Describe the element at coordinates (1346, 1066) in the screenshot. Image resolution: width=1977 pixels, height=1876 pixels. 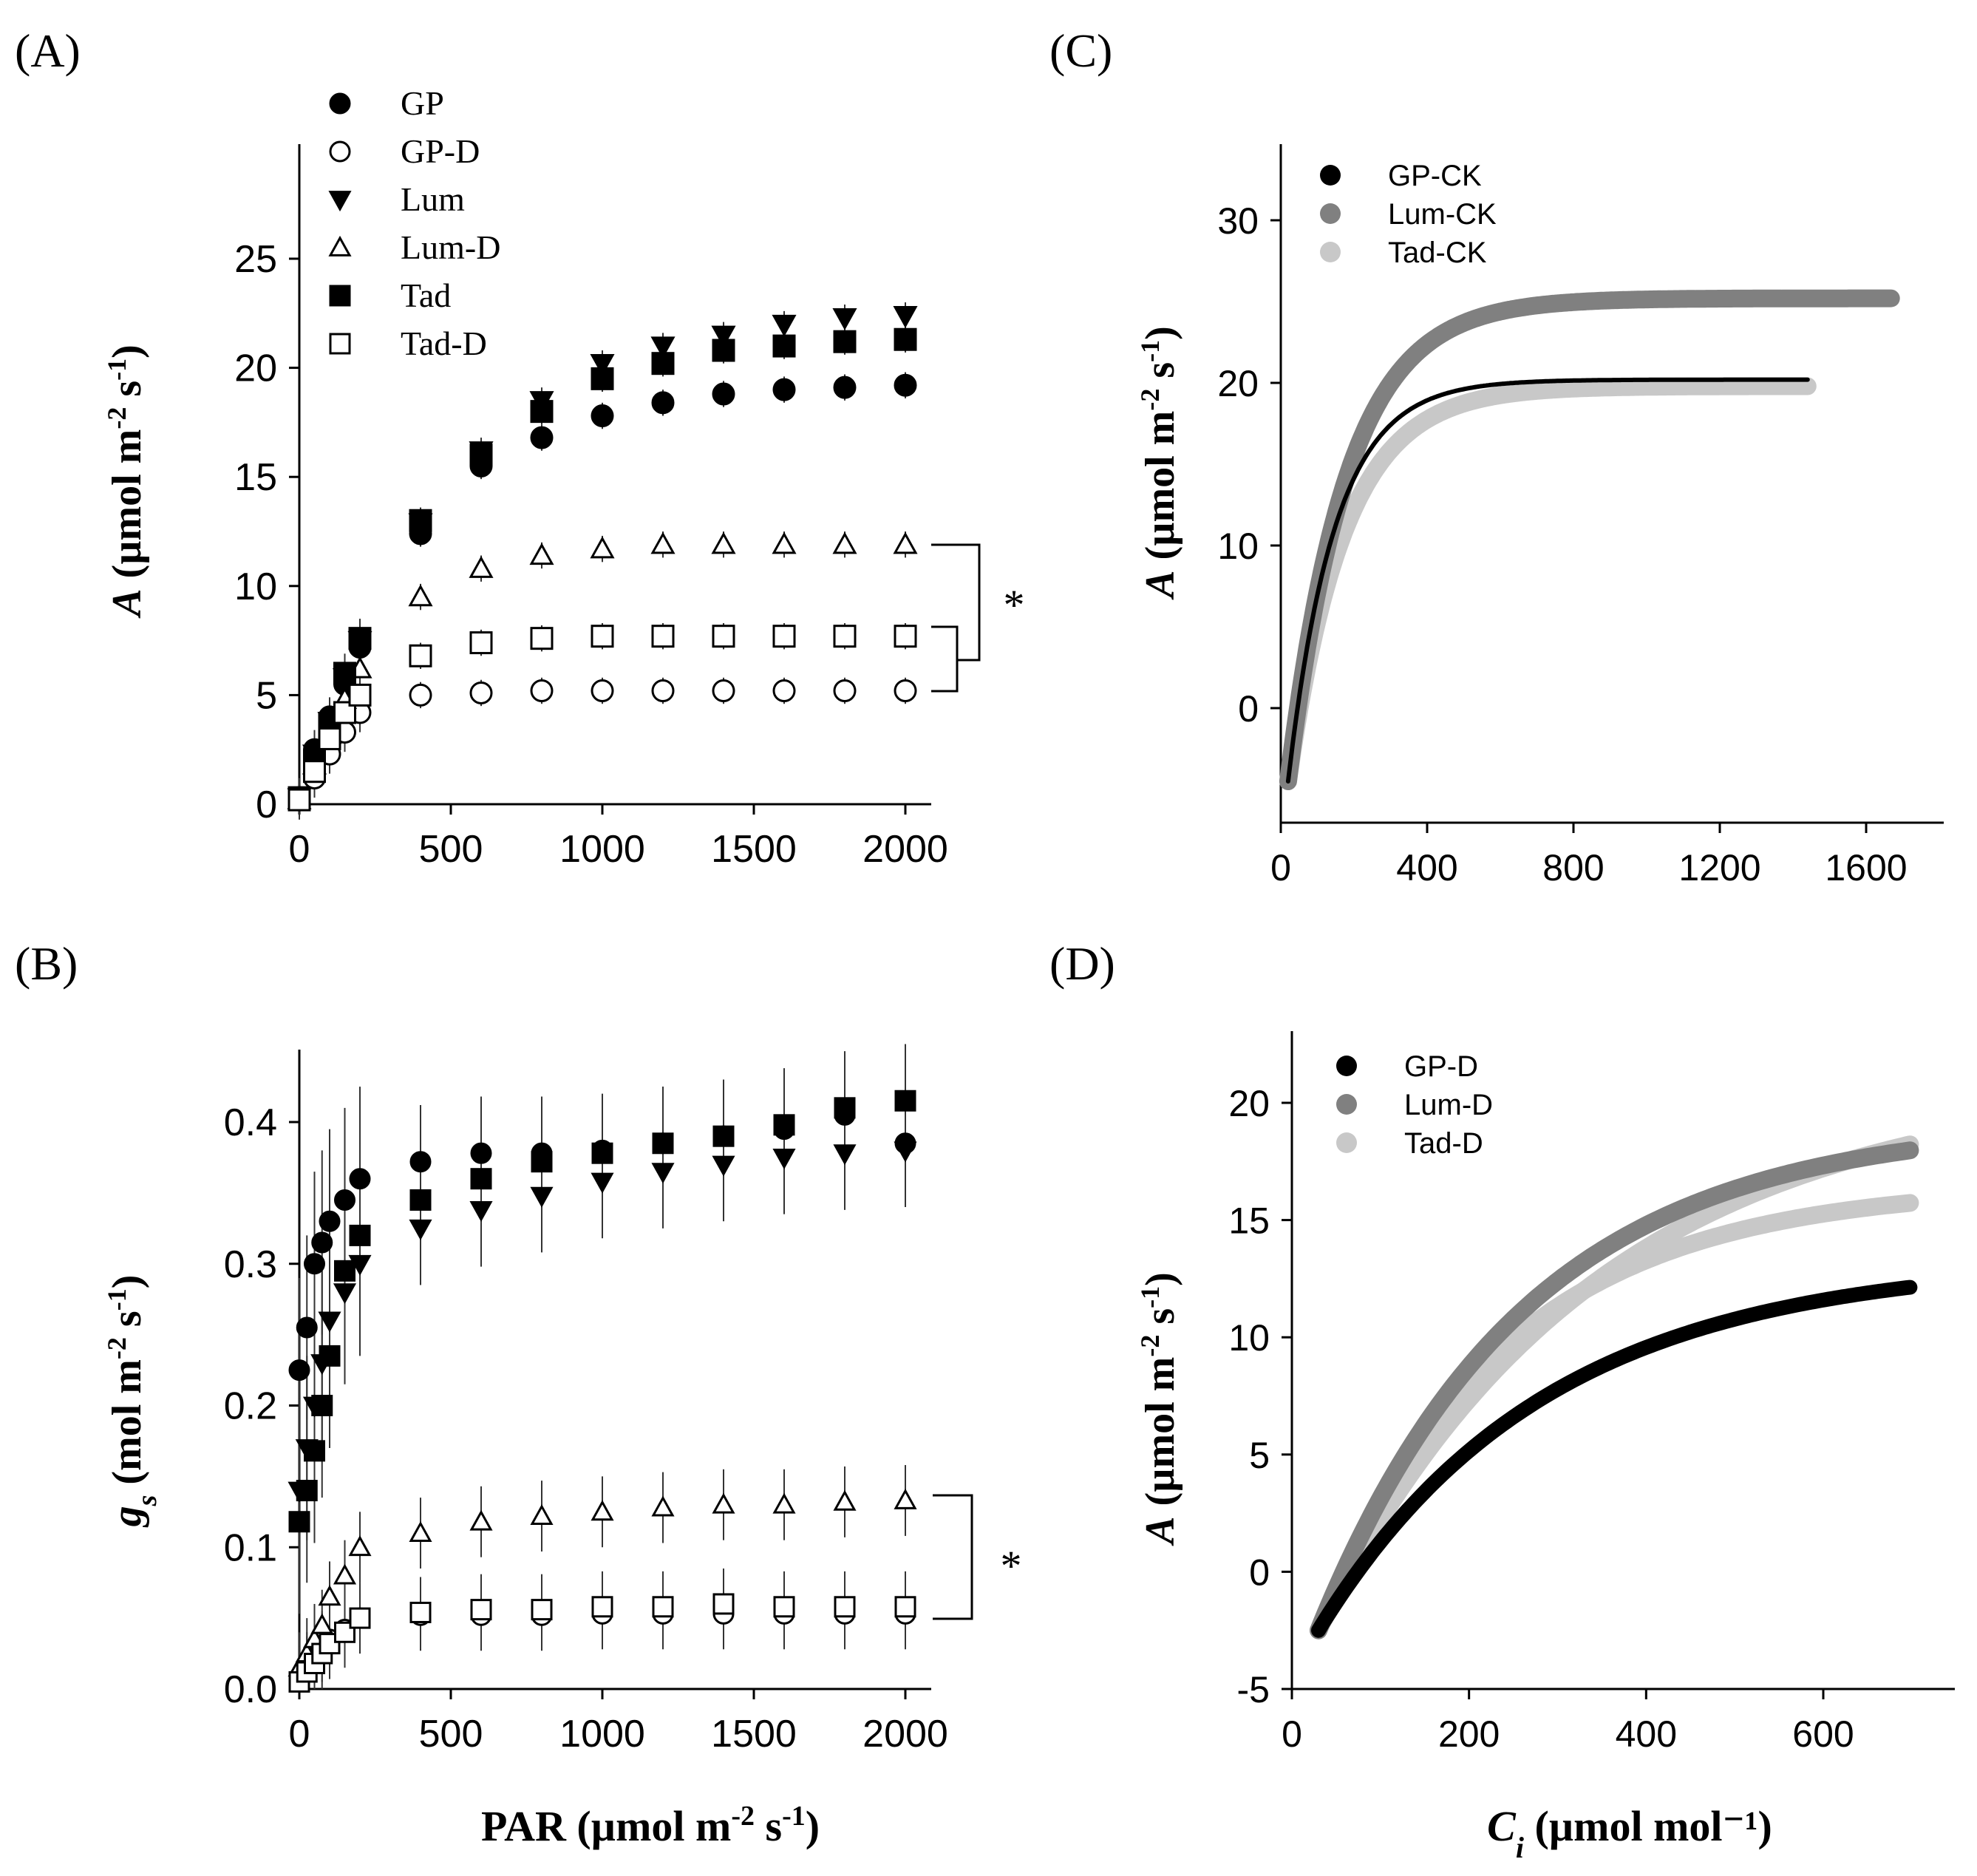
I see `panel-d-legend-marker-gp-d` at that location.